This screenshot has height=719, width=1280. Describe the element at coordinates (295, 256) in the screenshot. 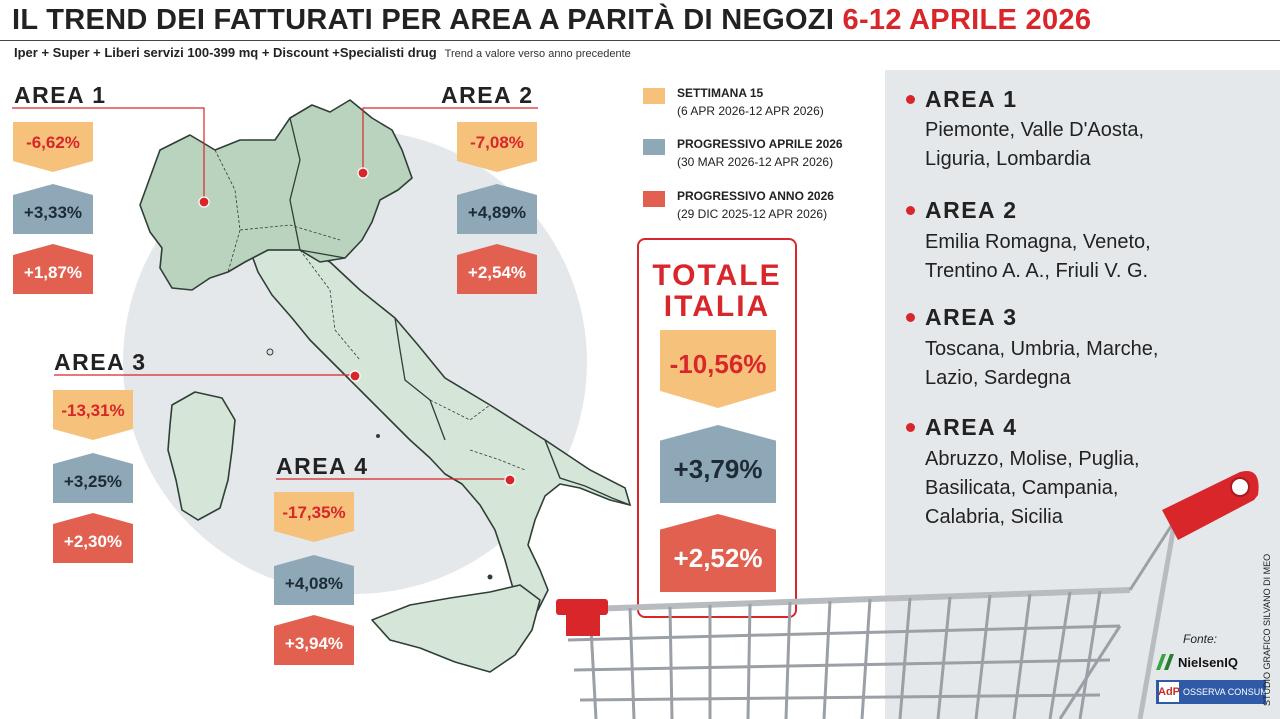

I see `map-border-north-south` at that location.